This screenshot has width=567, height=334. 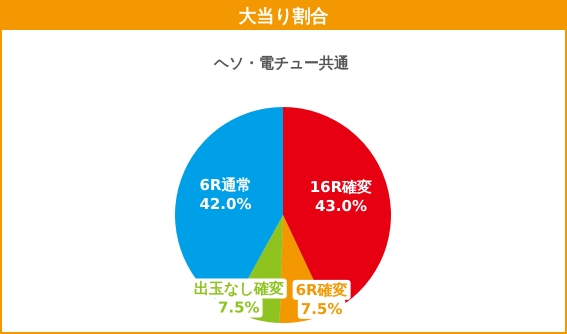 I want to click on slice-label: 16R確変, so click(x=341, y=187).